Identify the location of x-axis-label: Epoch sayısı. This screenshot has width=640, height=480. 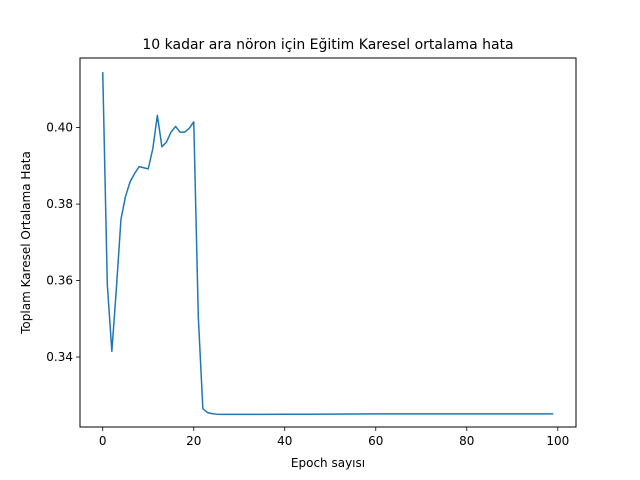
(328, 463).